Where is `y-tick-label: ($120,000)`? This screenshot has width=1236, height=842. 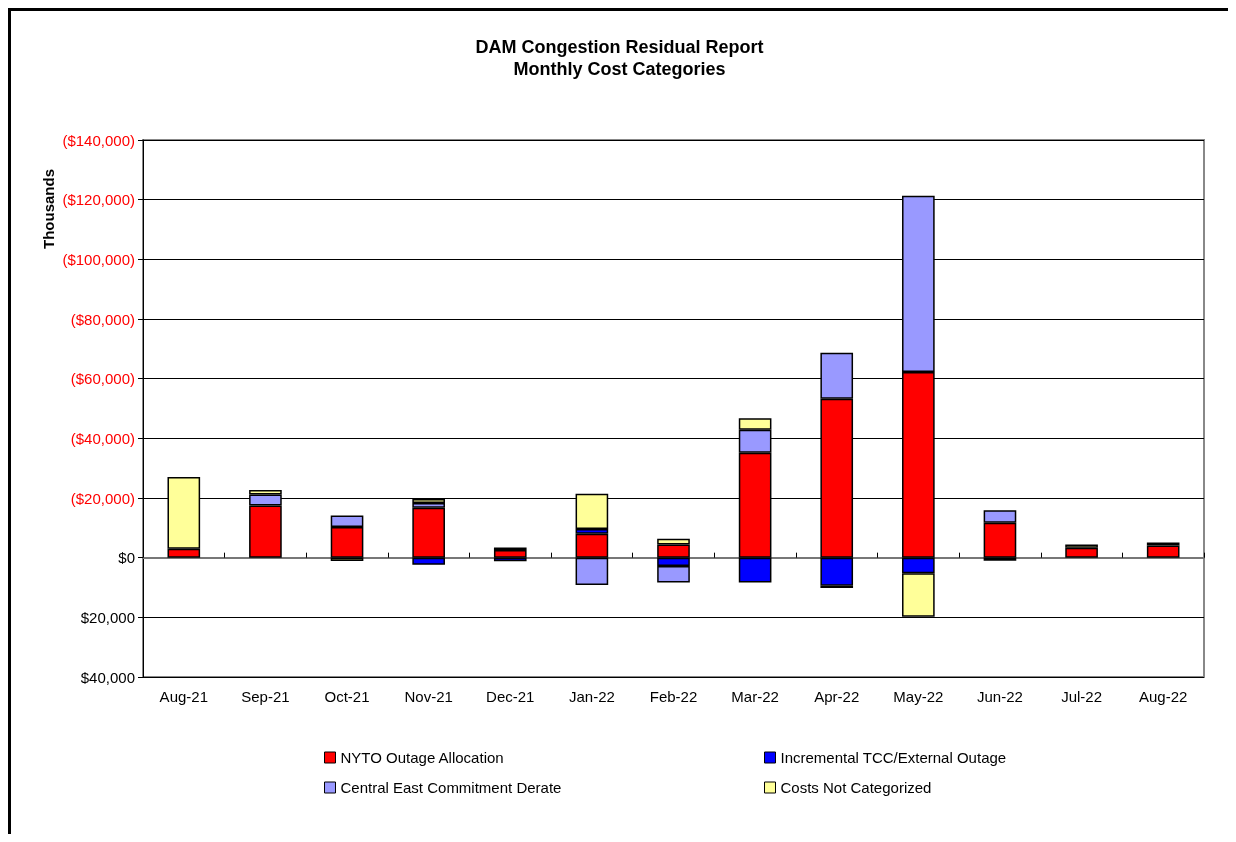
y-tick-label: ($120,000) is located at coordinates (98, 200).